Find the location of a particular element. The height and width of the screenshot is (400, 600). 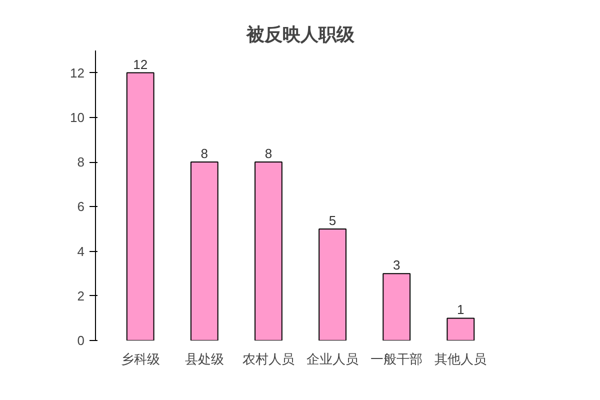

y-tick-label: 4 is located at coordinates (81, 251).